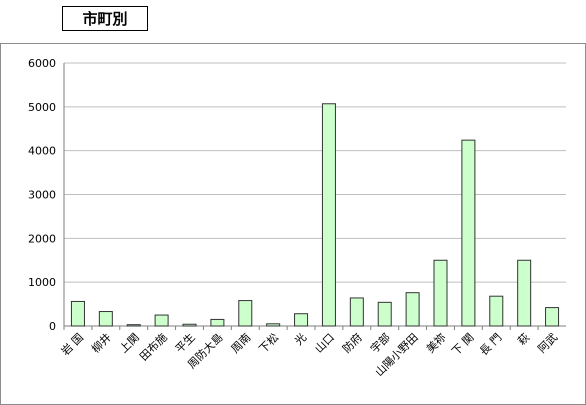  What do you see at coordinates (241, 343) in the screenshot?
I see `x-tick-label: 周南` at bounding box center [241, 343].